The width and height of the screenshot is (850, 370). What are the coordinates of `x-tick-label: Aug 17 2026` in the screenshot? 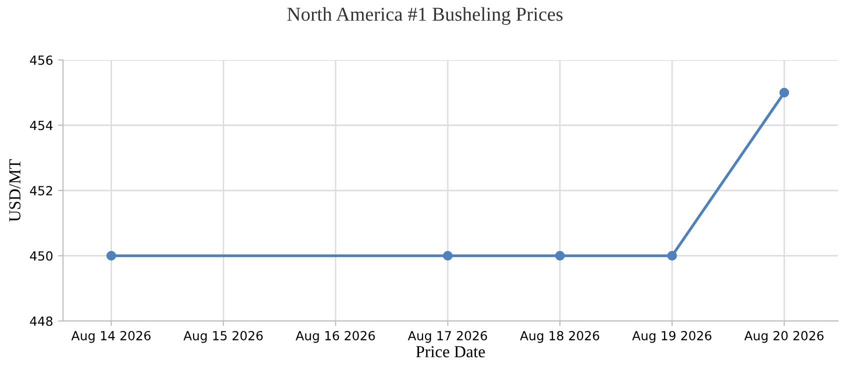 It's located at (448, 336).